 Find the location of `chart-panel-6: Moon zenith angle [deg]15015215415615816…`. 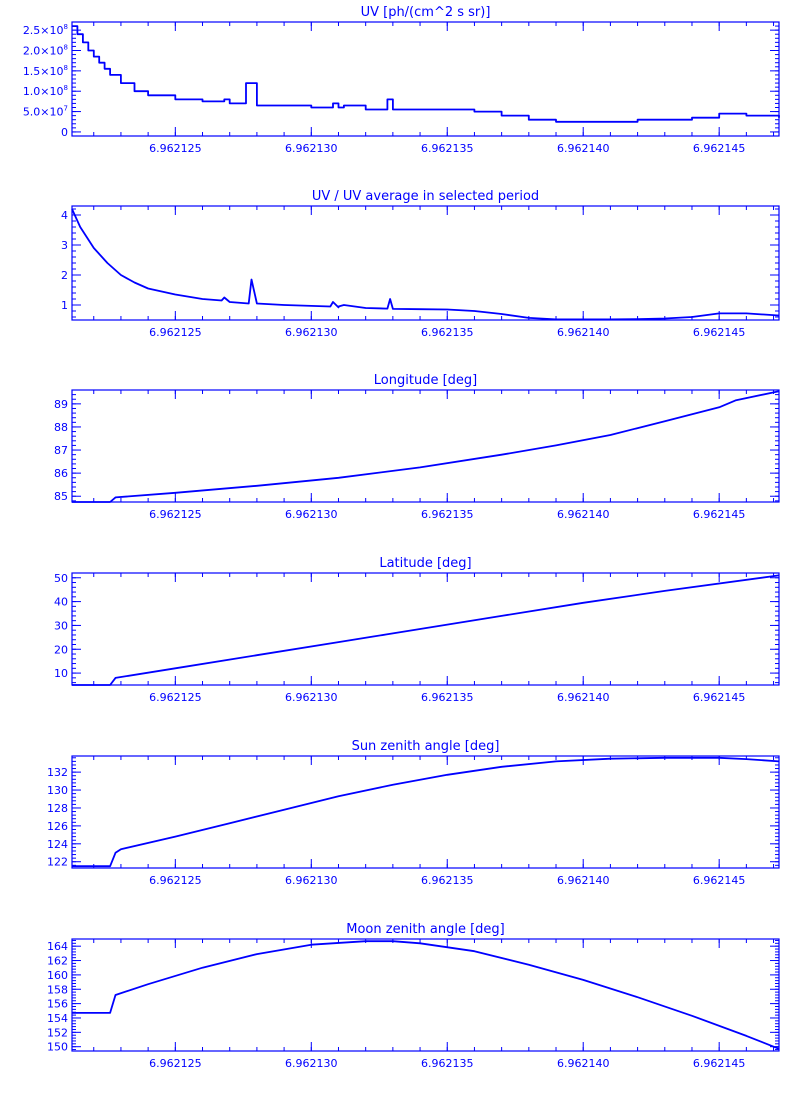

chart-panel-6: Moon zenith angle [deg]15015215415615816… is located at coordinates (413, 996).